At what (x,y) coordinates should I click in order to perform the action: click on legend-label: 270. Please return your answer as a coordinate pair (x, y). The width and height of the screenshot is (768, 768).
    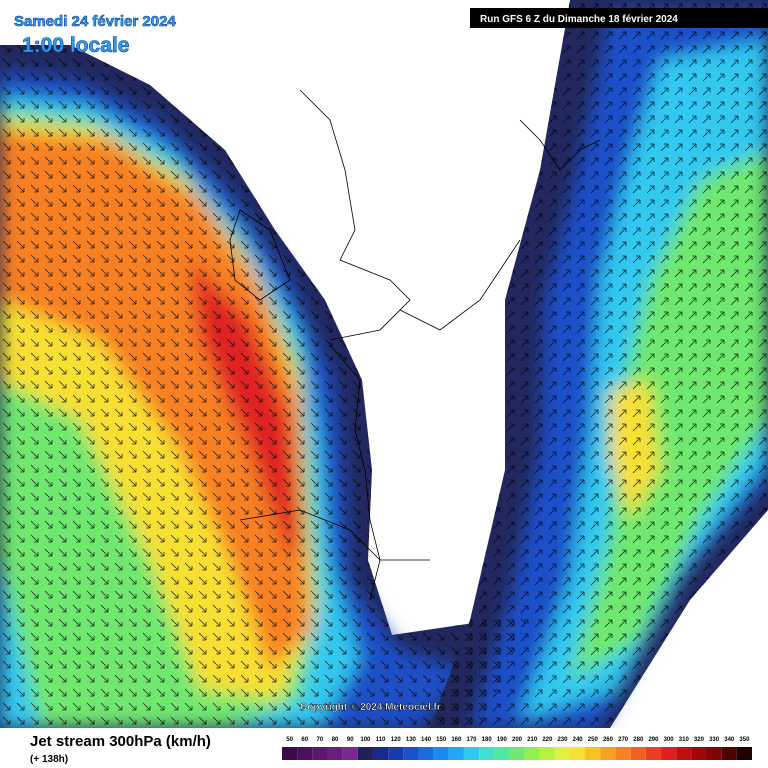
    Looking at the image, I should click on (623, 740).